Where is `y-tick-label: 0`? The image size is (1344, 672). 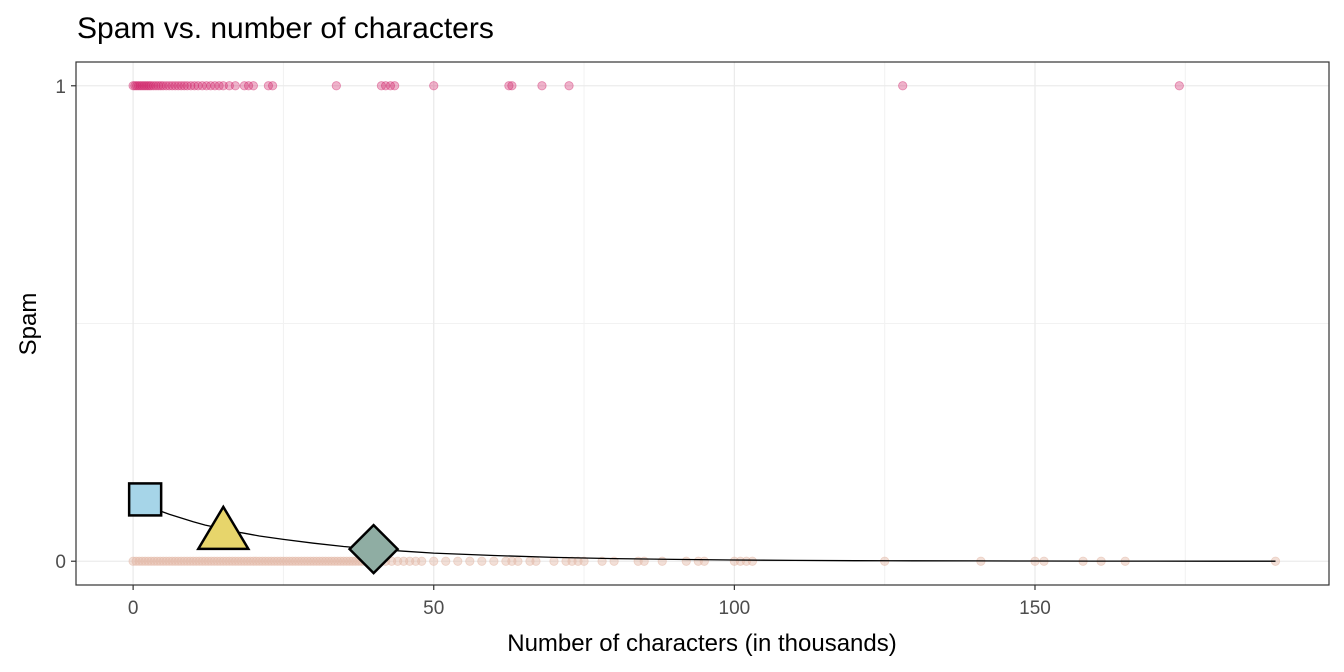 y-tick-label: 0 is located at coordinates (60, 562).